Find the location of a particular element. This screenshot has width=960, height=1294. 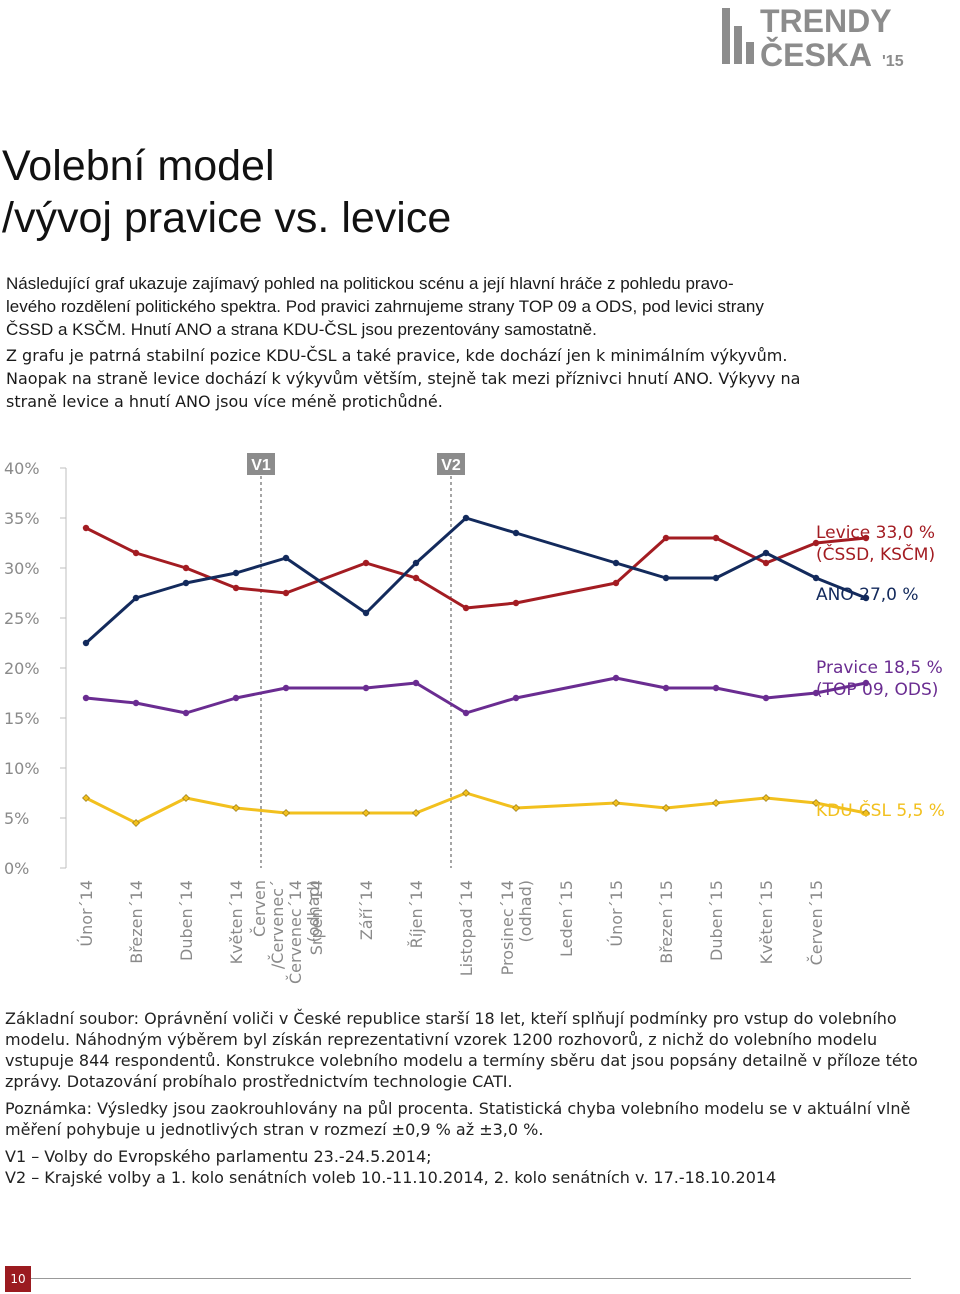

y-tick-label: 15% is located at coordinates (22, 718).